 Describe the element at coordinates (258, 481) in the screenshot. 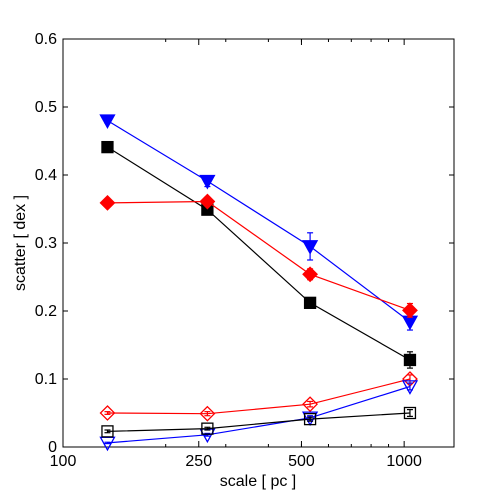

I see `x-axis-label: scale [ pc ]` at that location.